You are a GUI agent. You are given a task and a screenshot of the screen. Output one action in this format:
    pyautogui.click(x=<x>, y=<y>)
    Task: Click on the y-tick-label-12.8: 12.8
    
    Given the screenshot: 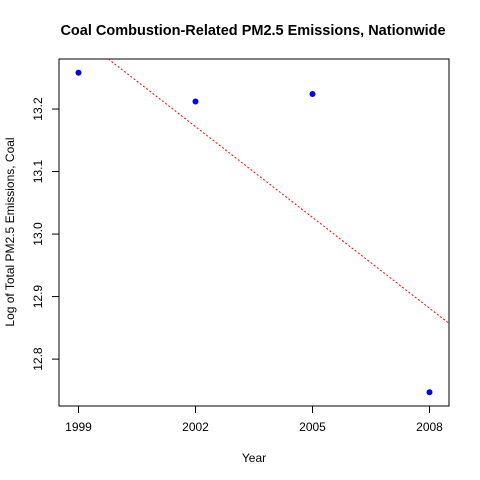 What is the action you would take?
    pyautogui.click(x=38, y=359)
    